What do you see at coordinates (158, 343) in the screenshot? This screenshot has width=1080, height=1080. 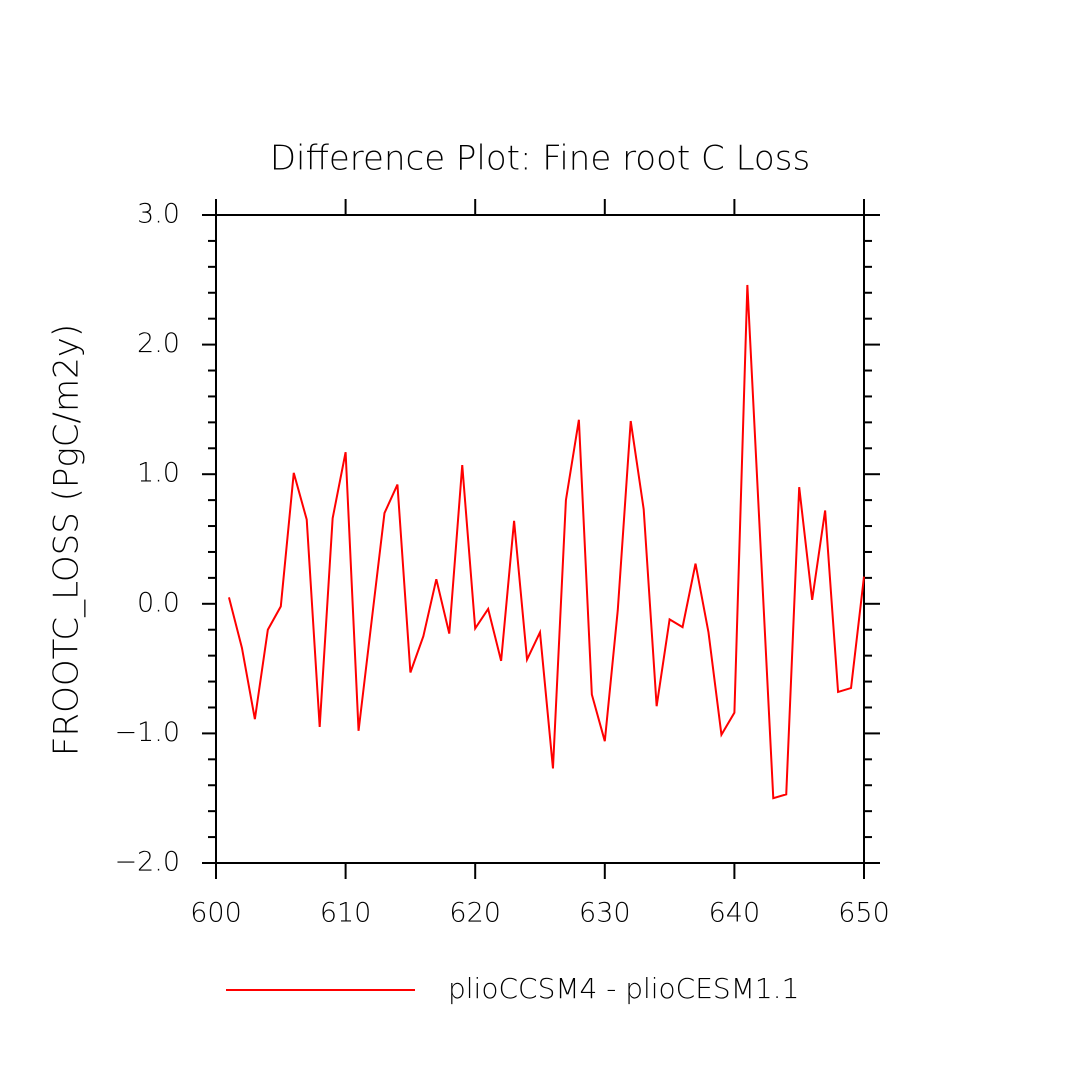 I see `y-tick-label: 2.0` at bounding box center [158, 343].